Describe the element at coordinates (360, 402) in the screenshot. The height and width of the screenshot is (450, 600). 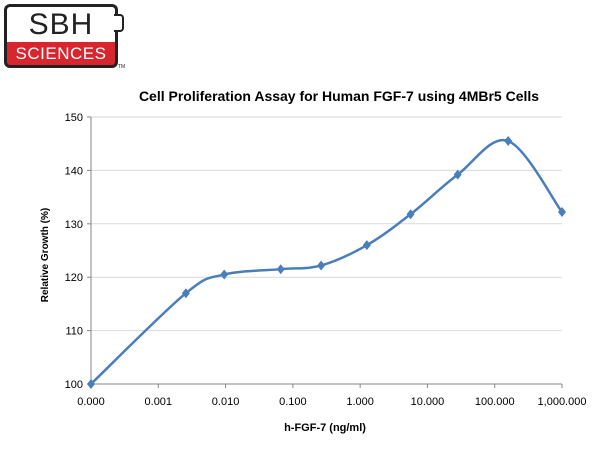
I see `x-tick-label: 1.000` at that location.